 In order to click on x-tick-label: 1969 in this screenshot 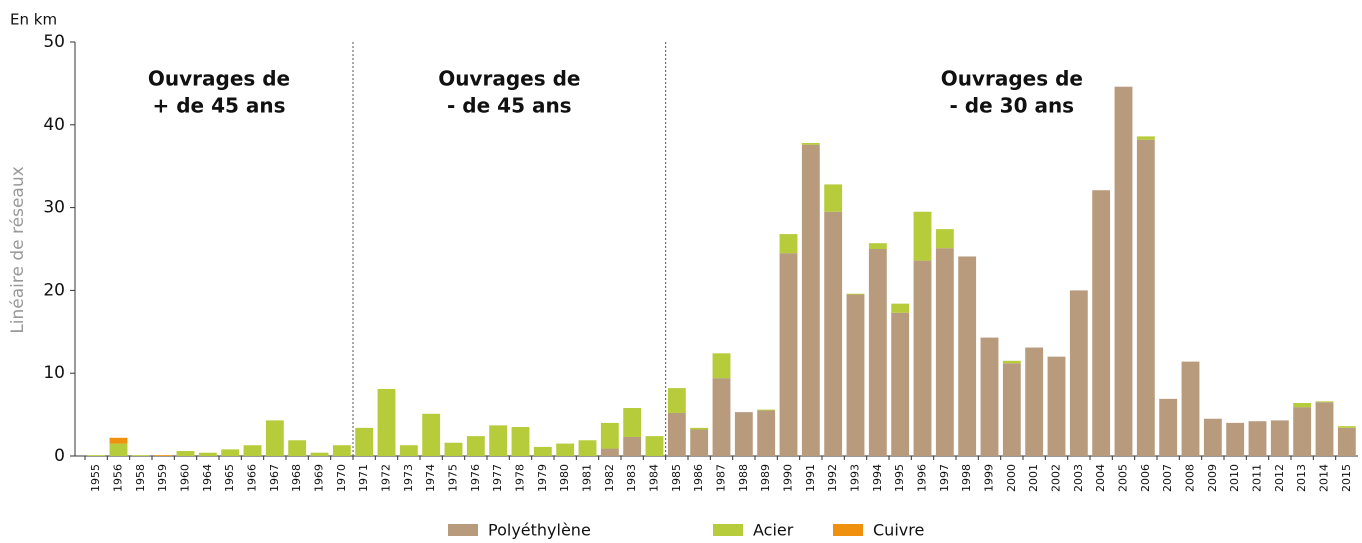, I will do `click(319, 478)`.